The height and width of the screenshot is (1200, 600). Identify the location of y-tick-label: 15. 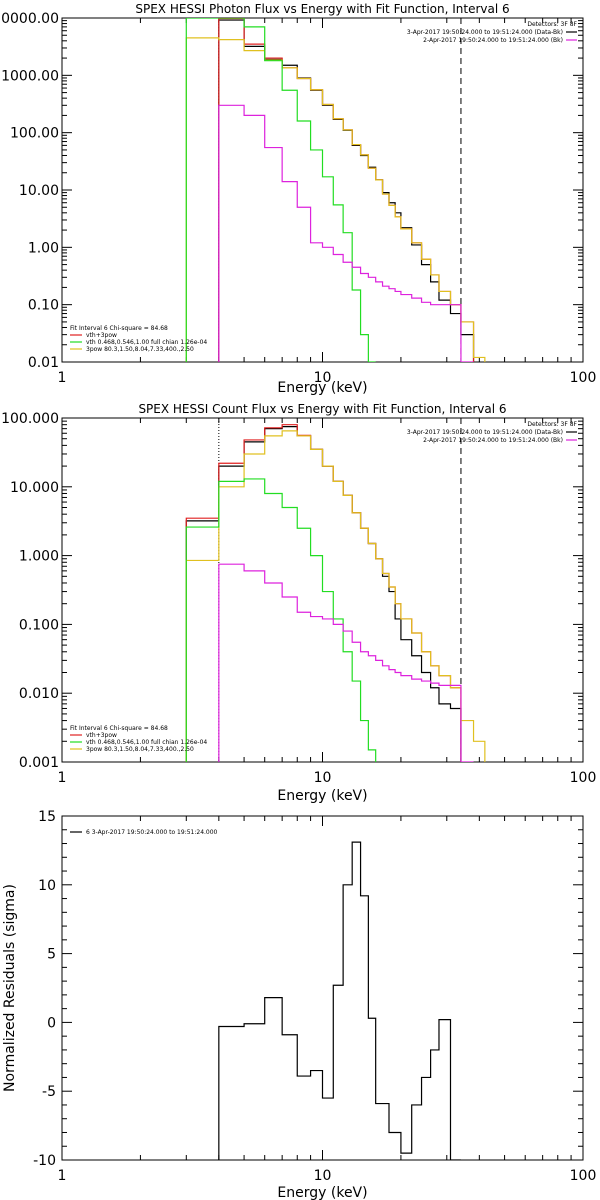
(47, 817).